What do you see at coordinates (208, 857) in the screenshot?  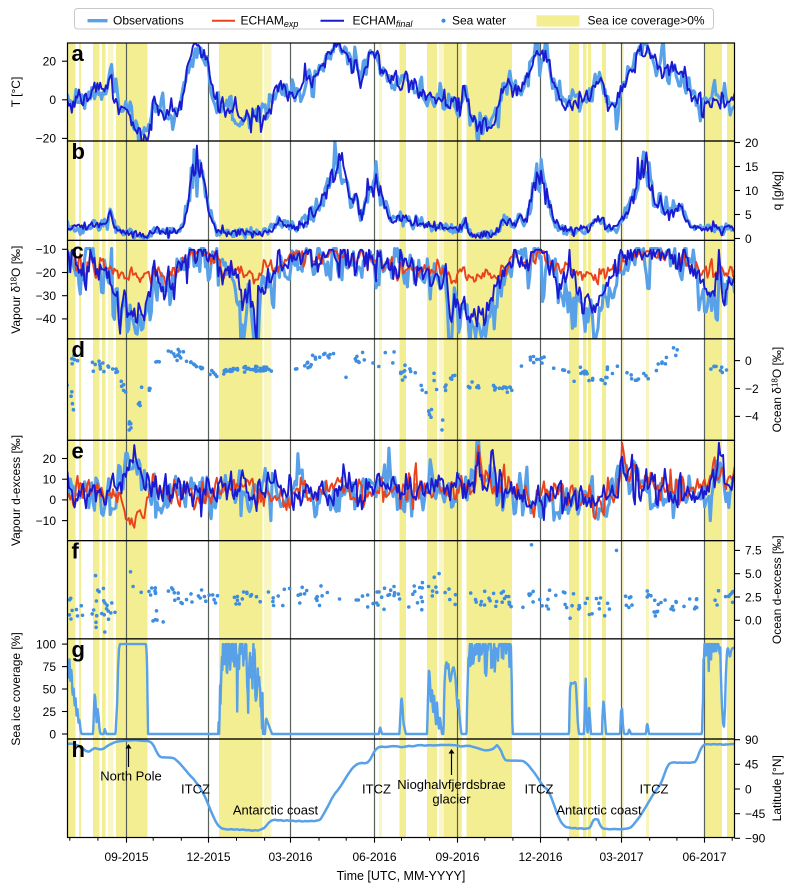 I see `svg-text: 12-2015` at bounding box center [208, 857].